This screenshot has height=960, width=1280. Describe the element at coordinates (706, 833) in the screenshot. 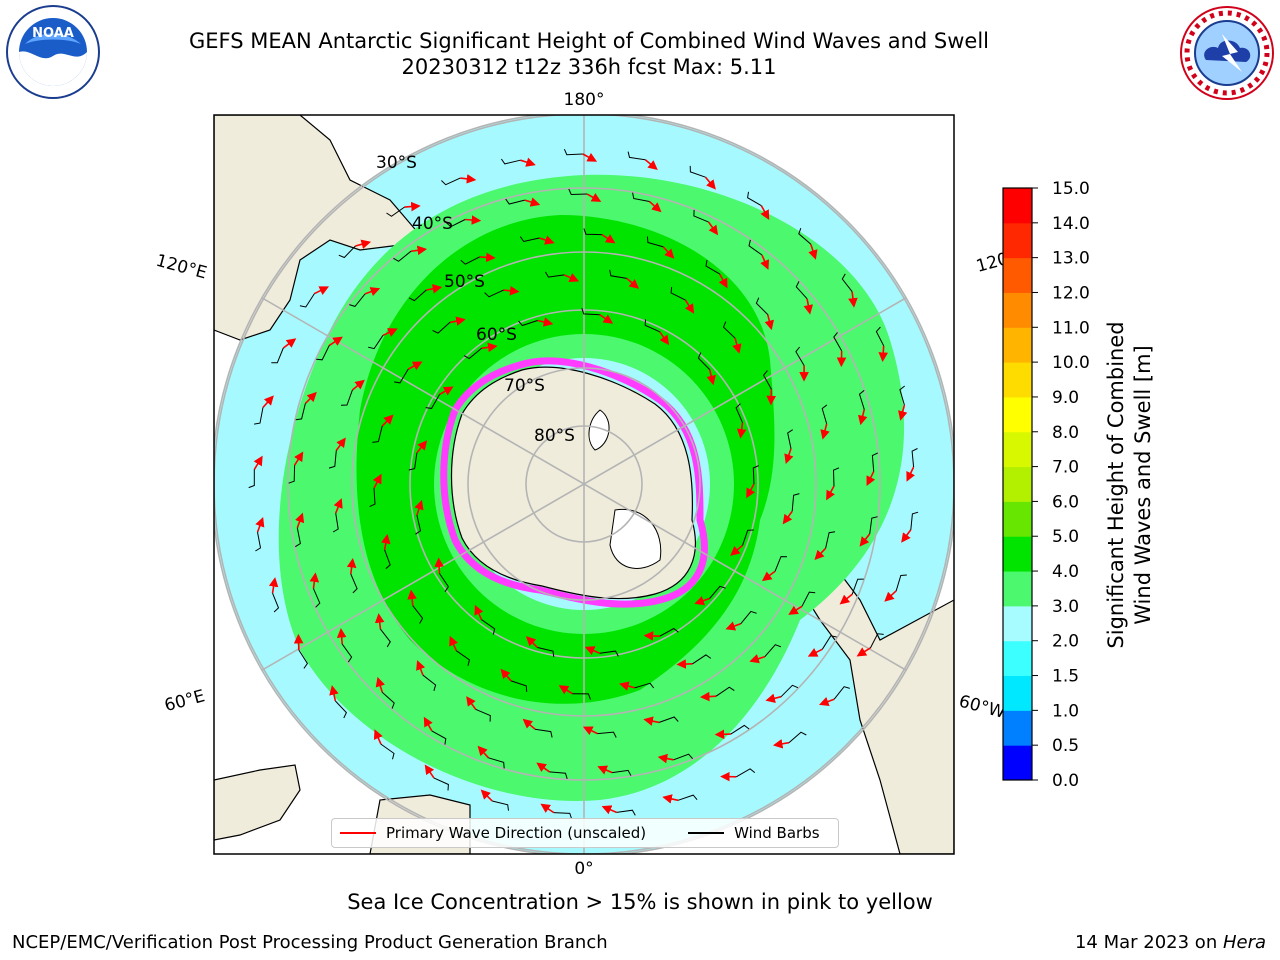

I see `legend-barb-swatch` at that location.